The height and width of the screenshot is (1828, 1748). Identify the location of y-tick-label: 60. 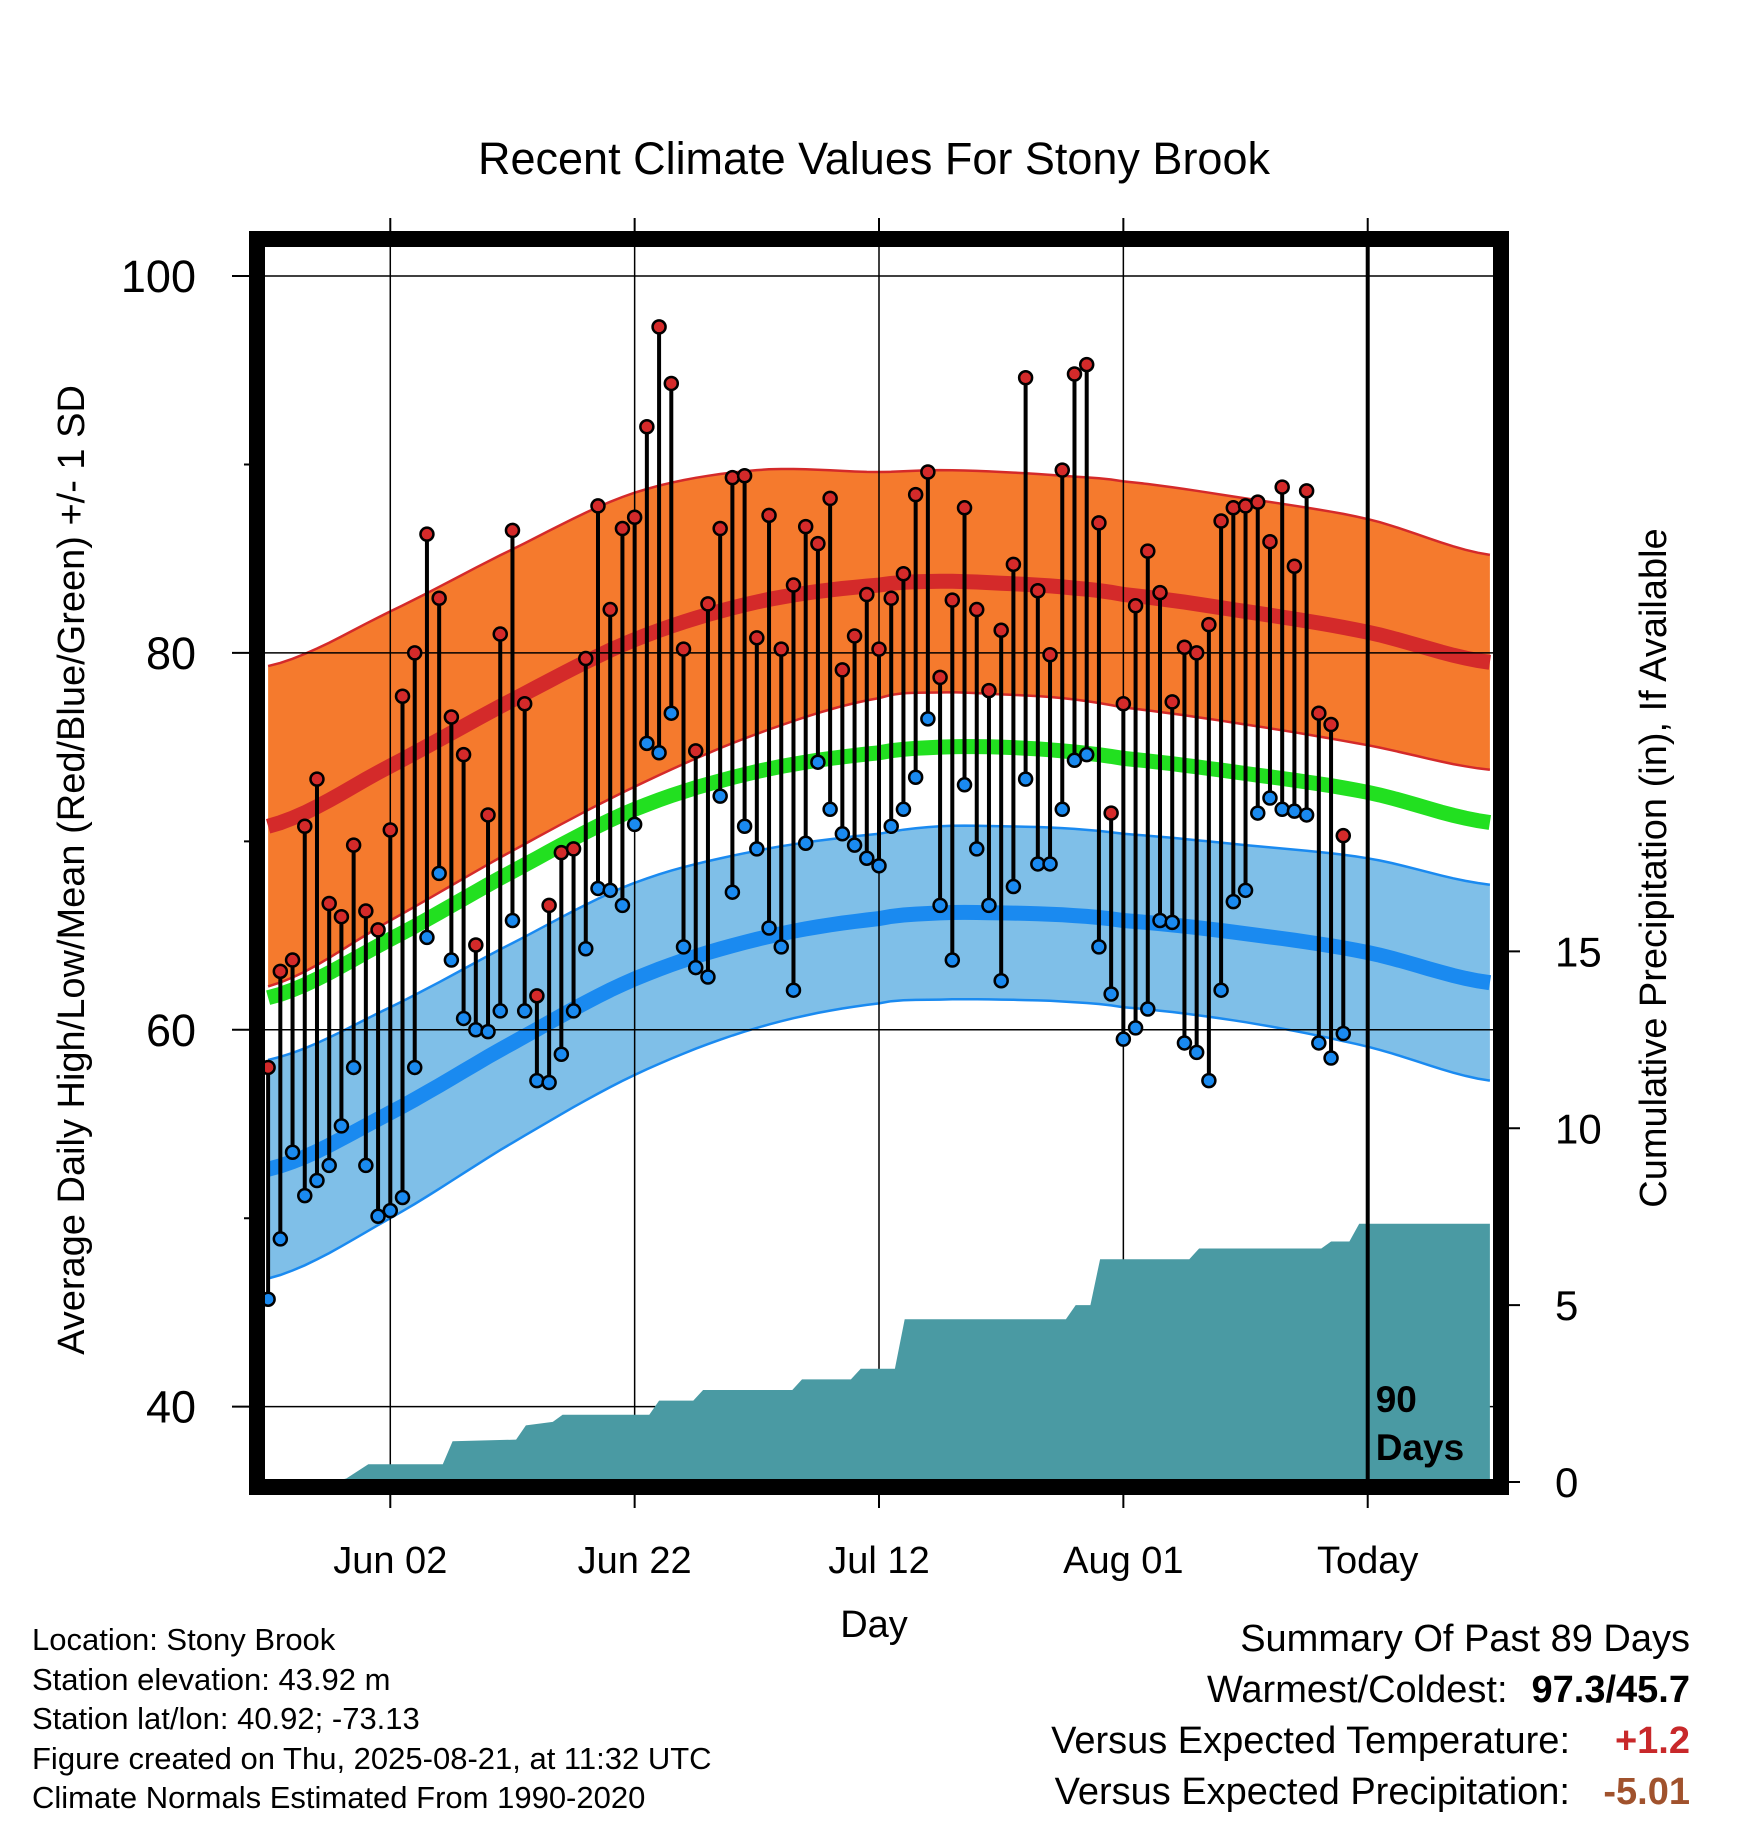
(171, 1030).